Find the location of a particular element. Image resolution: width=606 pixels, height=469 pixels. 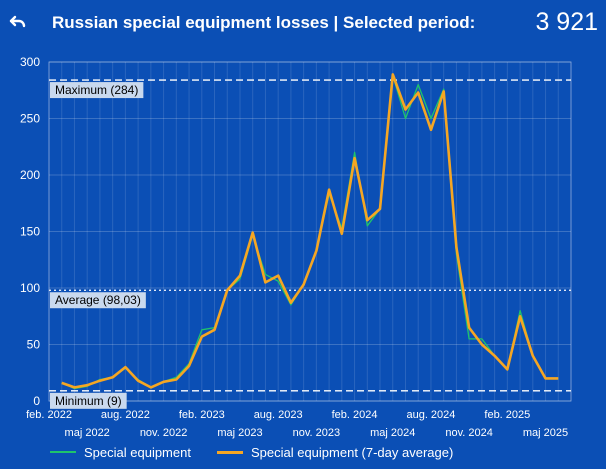

y-tick-label: 250 is located at coordinates (30, 119).